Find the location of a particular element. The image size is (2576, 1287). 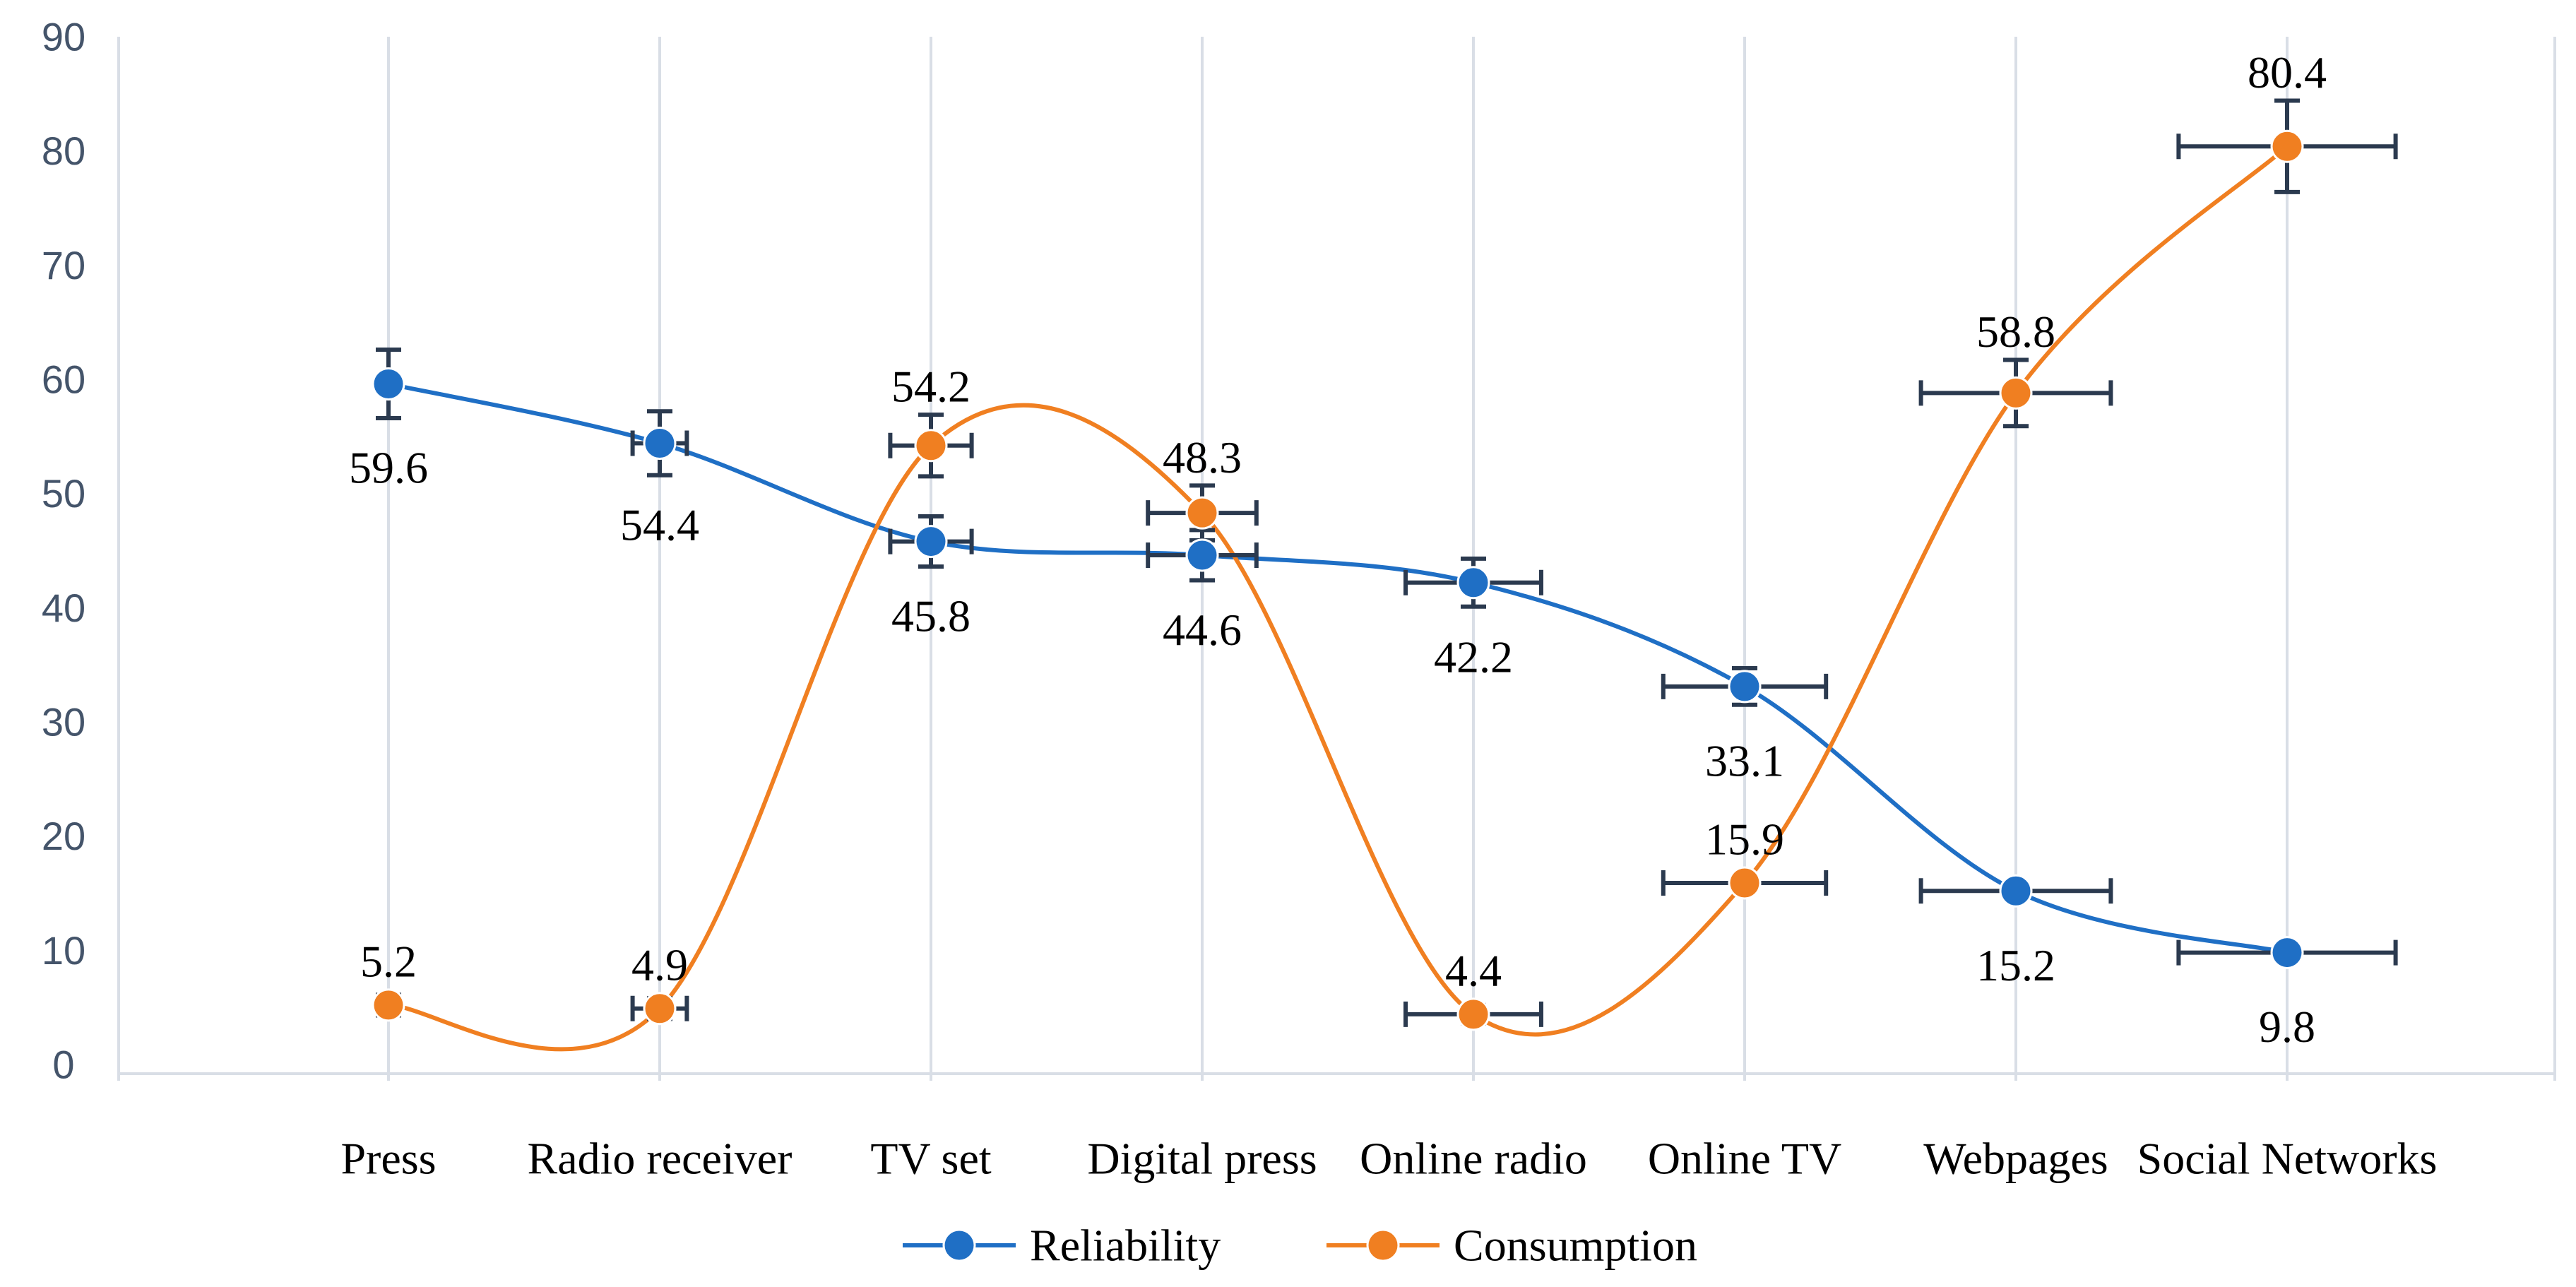

data-label-reliability: 33.1 is located at coordinates (1744, 760).